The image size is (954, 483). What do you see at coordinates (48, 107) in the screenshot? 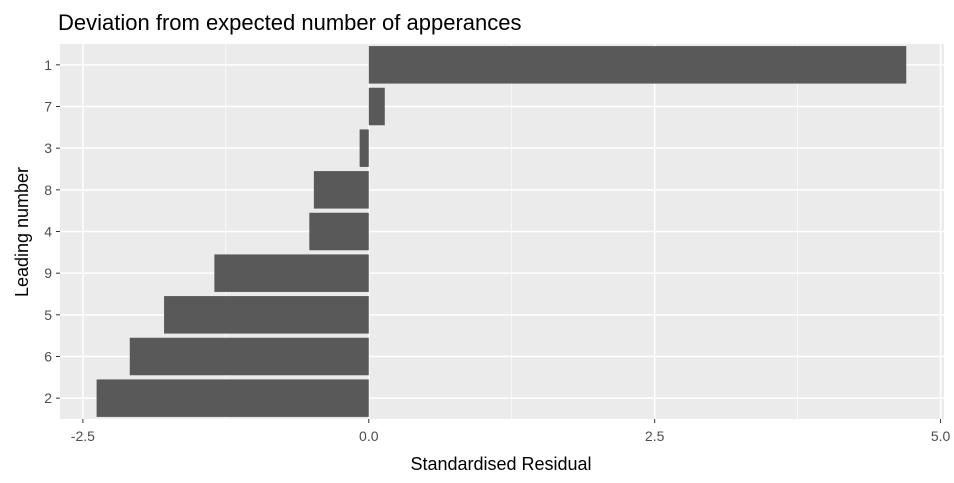
I see `y-tick-label: 7` at bounding box center [48, 107].